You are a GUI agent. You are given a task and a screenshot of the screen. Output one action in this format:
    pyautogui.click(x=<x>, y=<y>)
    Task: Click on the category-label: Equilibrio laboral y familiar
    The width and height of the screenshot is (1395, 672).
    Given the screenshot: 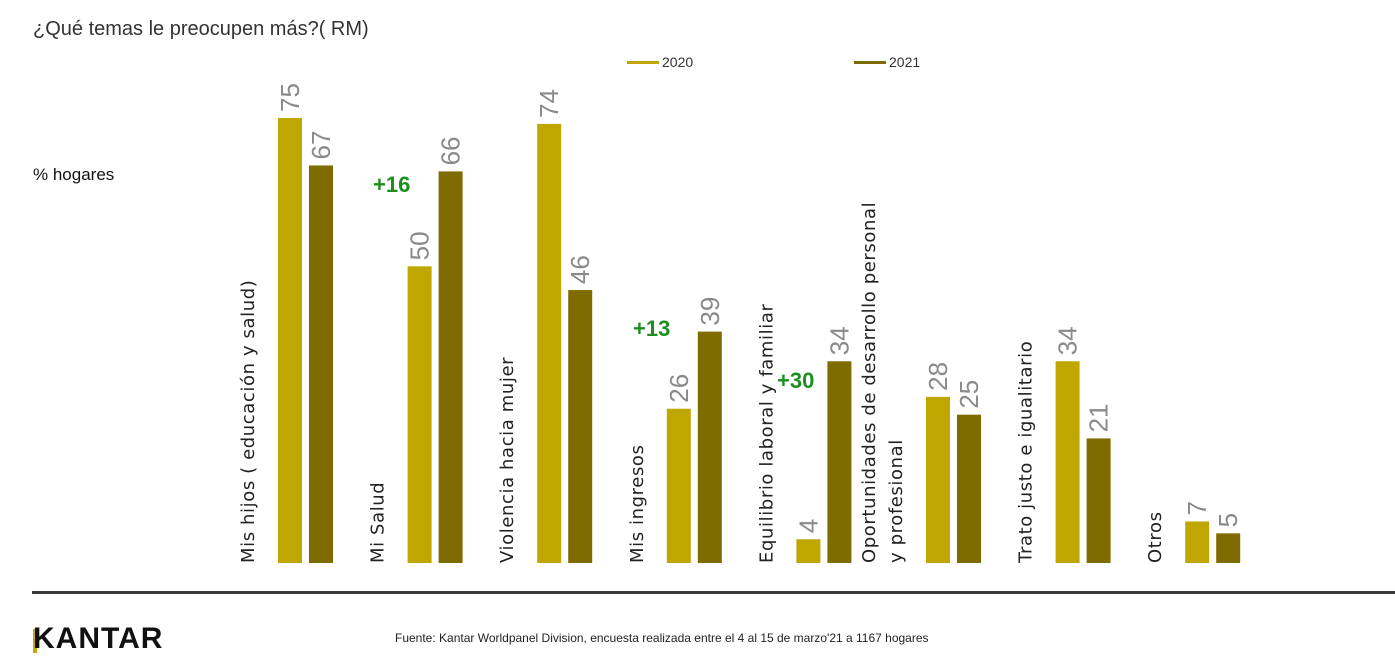 What is the action you would take?
    pyautogui.click(x=766, y=433)
    